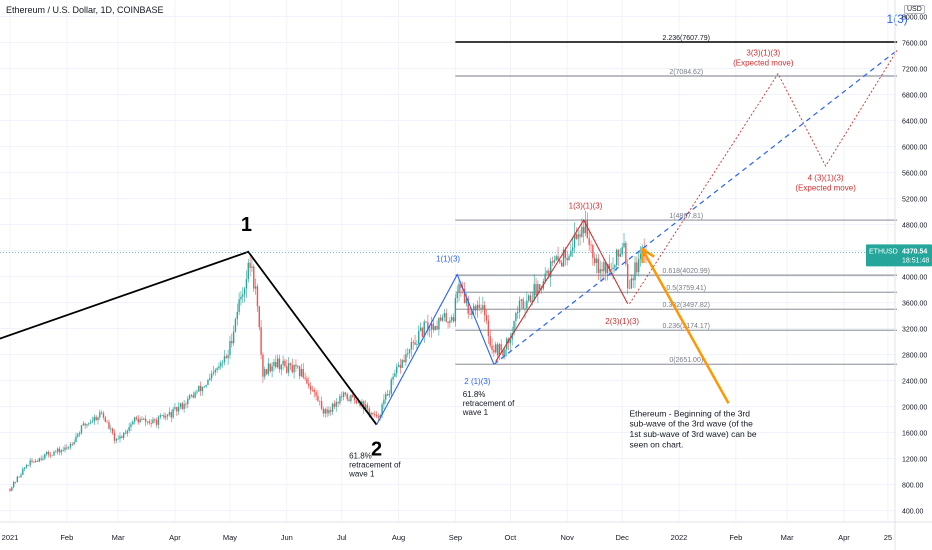 Image resolution: width=932 pixels, height=550 pixels. What do you see at coordinates (914, 9) in the screenshot?
I see `currency-badge: USD` at bounding box center [914, 9].